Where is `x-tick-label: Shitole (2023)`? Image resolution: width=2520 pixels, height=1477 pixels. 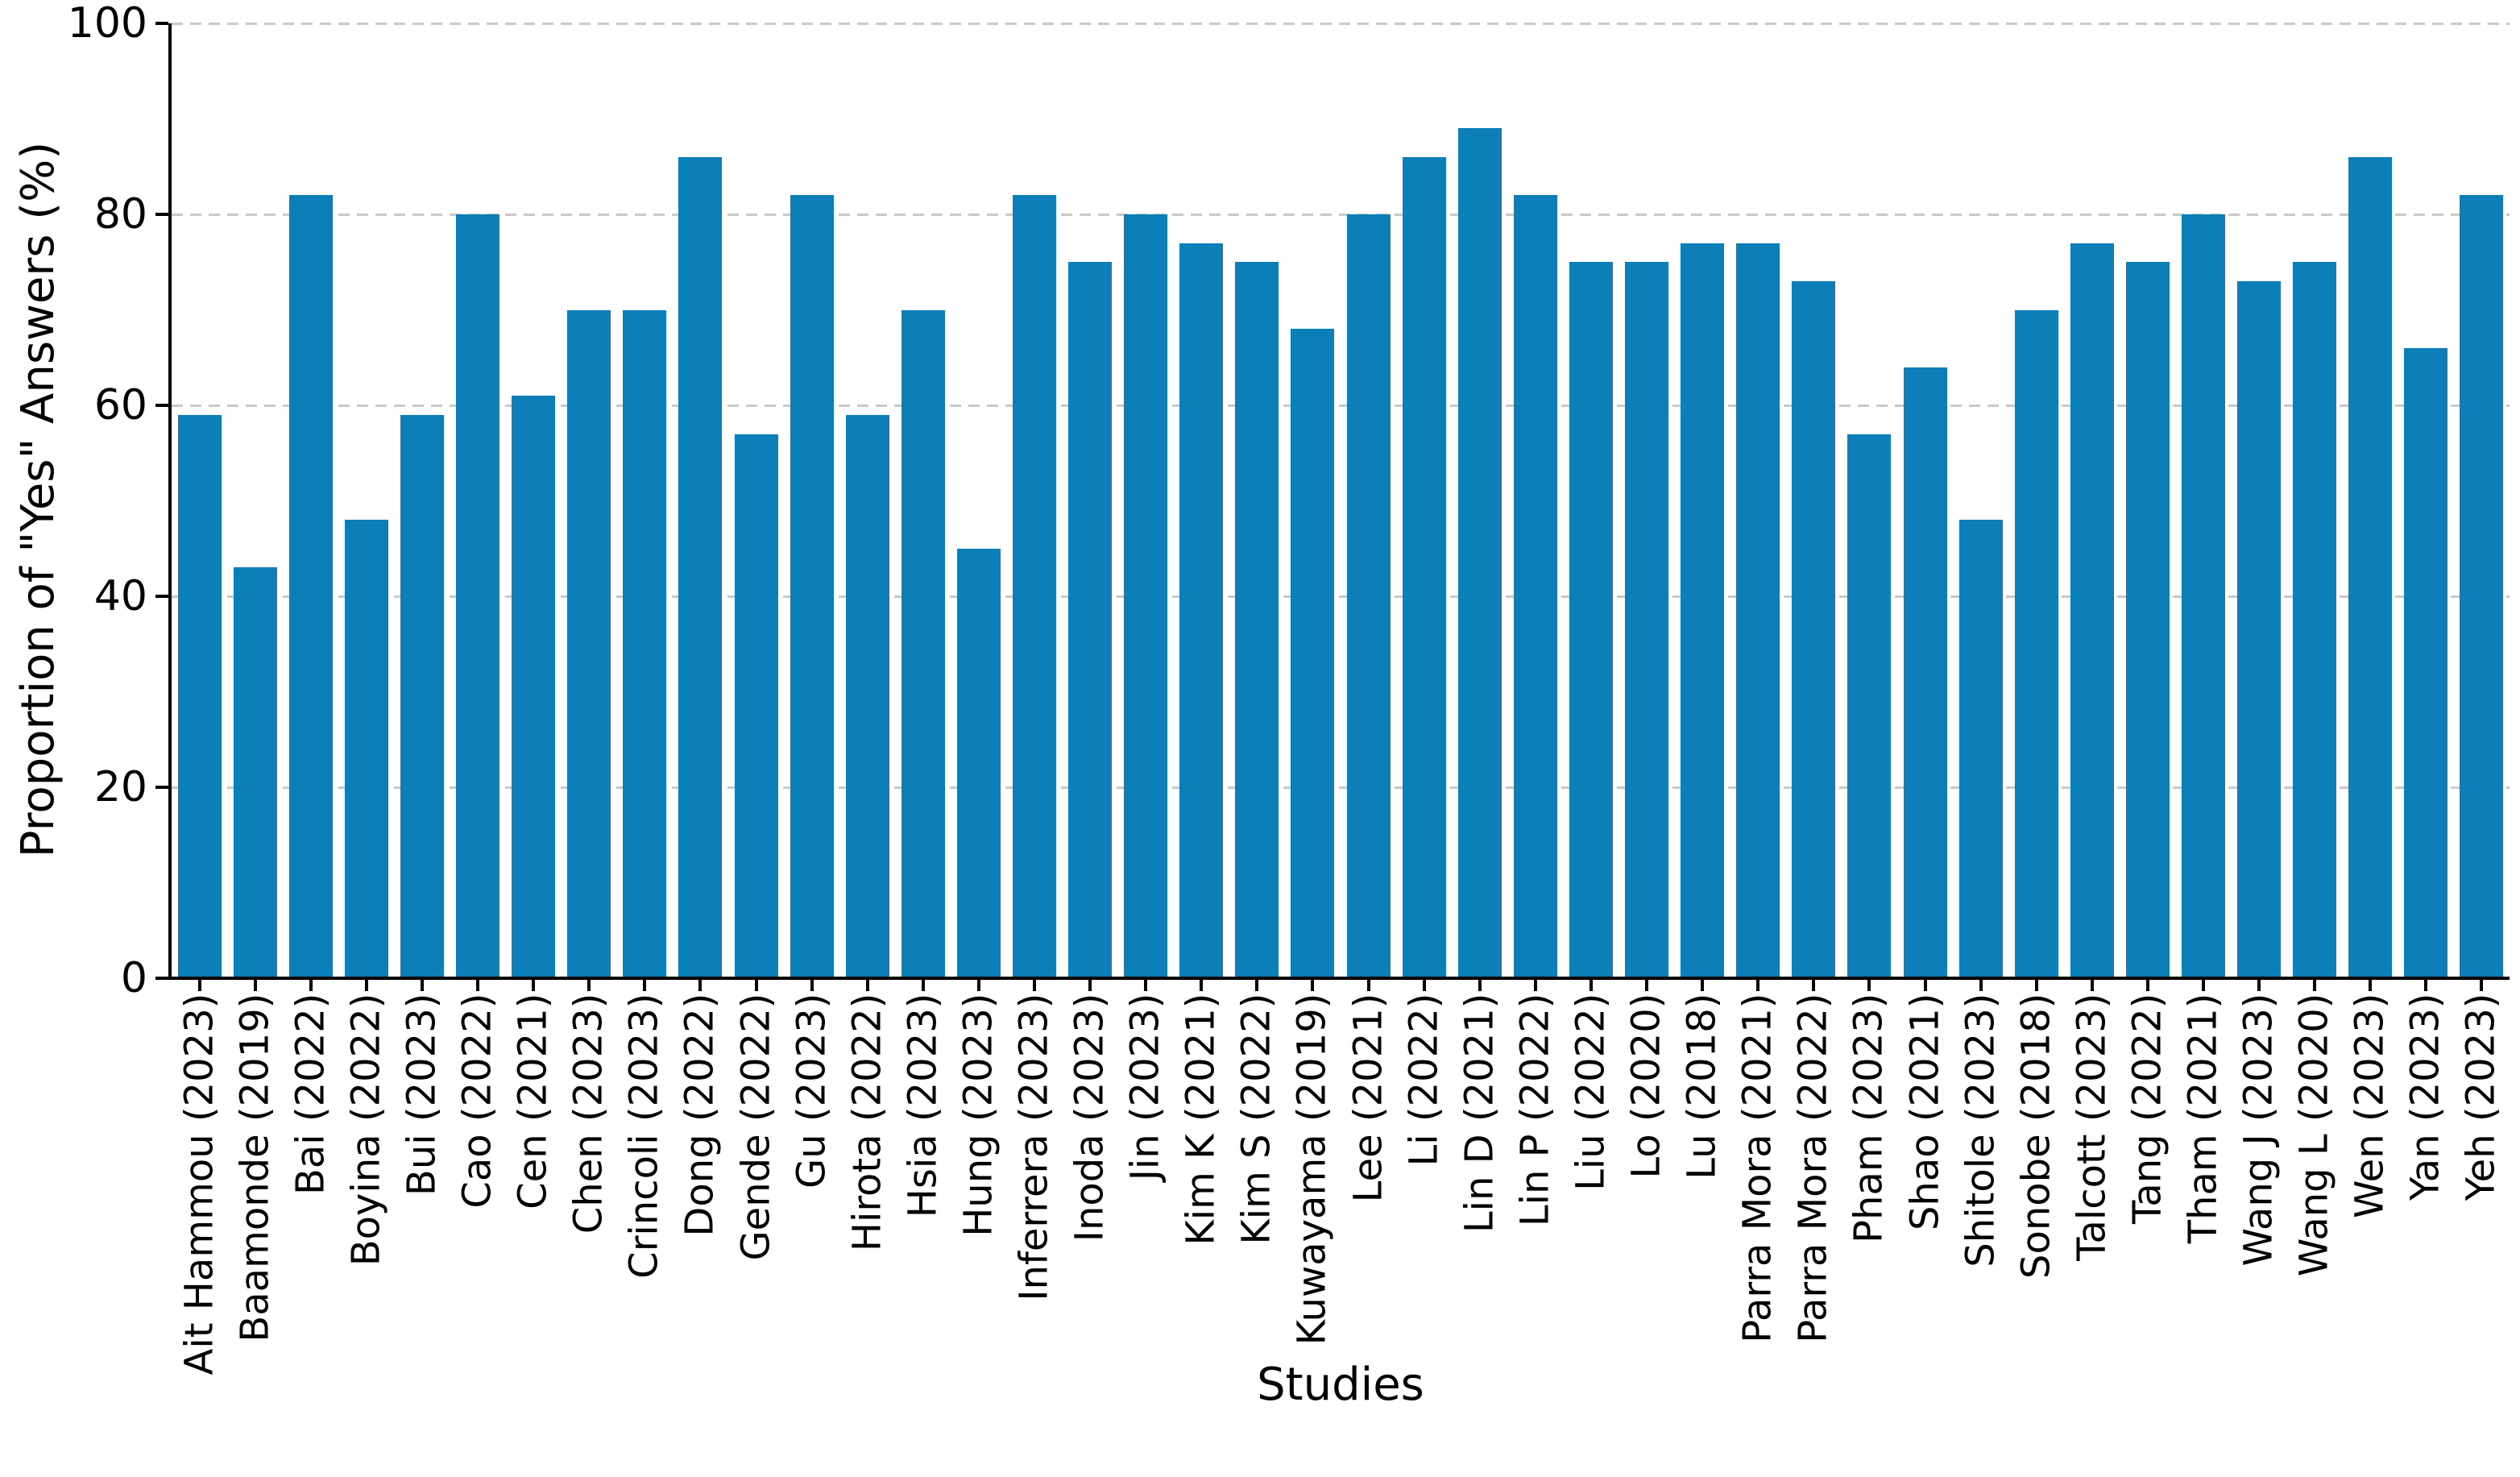
x-tick-label: Shitole (2023) is located at coordinates (1981, 1130).